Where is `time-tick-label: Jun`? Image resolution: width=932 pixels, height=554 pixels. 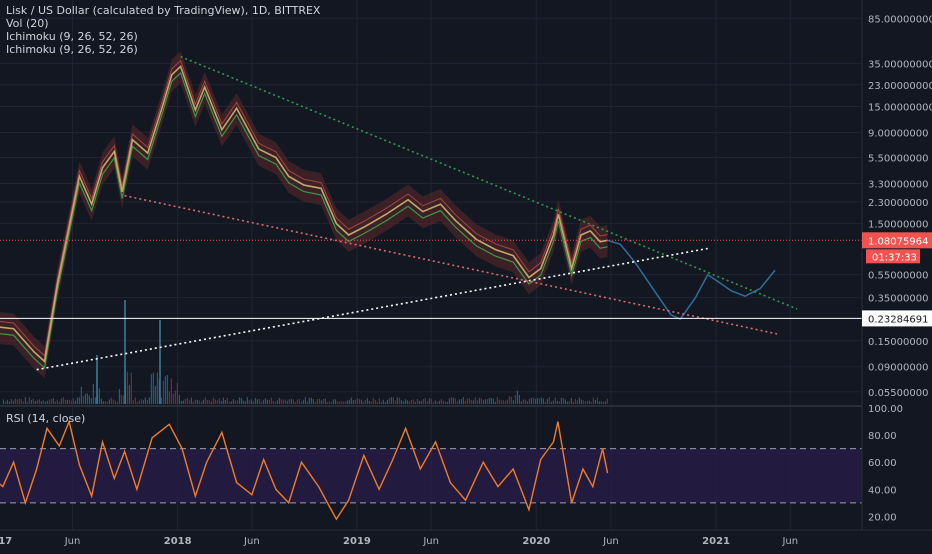
time-tick-label: Jun is located at coordinates (789, 541).